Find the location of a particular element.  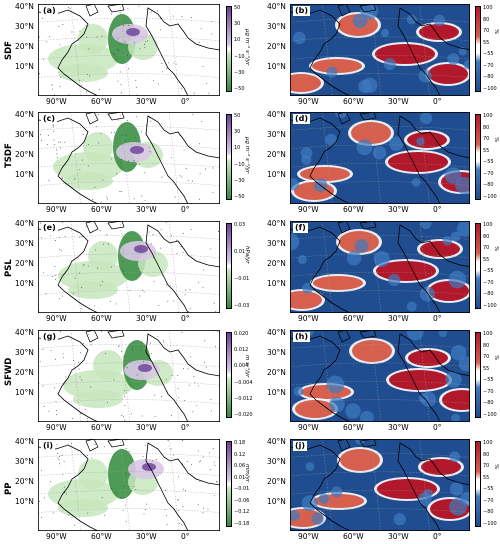

left-colorbar-tick: 0.004 is located at coordinates (241, 366).